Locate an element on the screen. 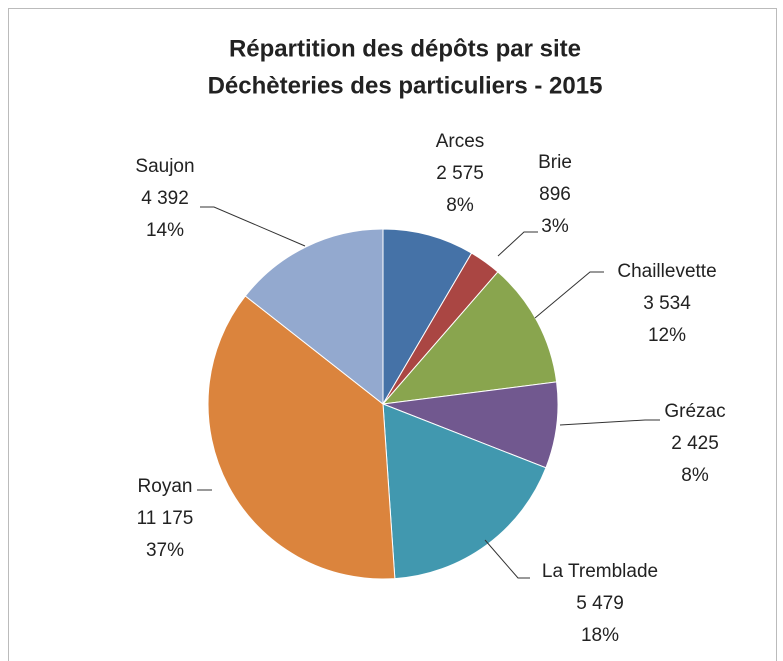  value-label: 2 425 is located at coordinates (695, 443).